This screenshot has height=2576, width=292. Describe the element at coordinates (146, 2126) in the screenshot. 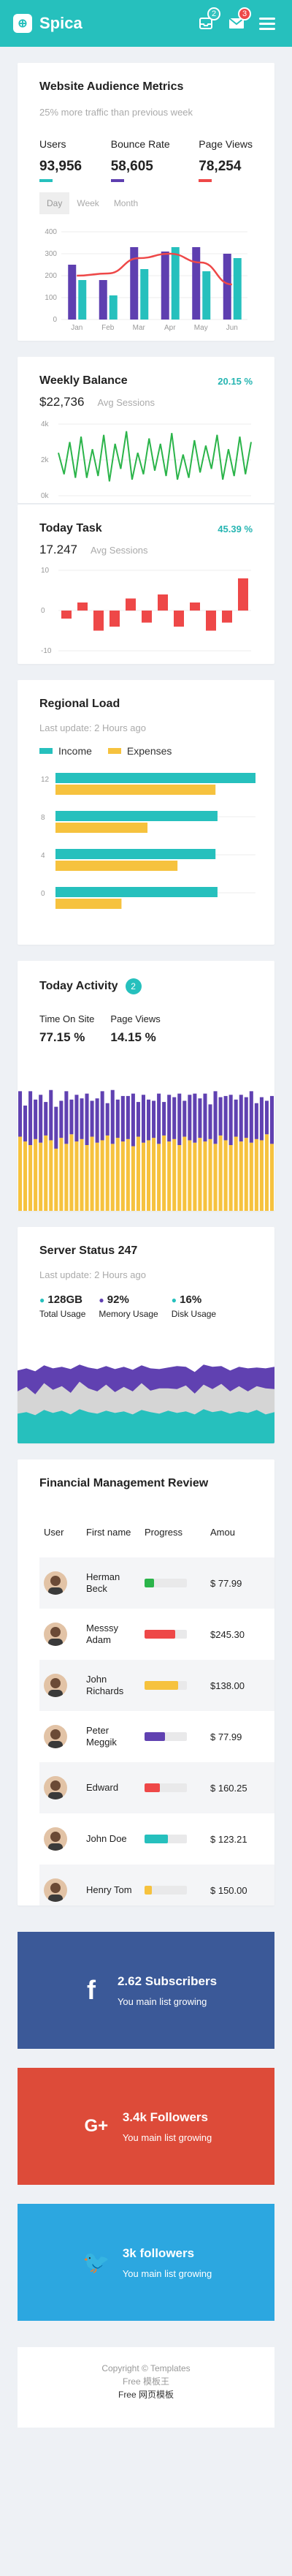

I see `google-plus-card: G+ 3.4k Followers You main list growing` at that location.